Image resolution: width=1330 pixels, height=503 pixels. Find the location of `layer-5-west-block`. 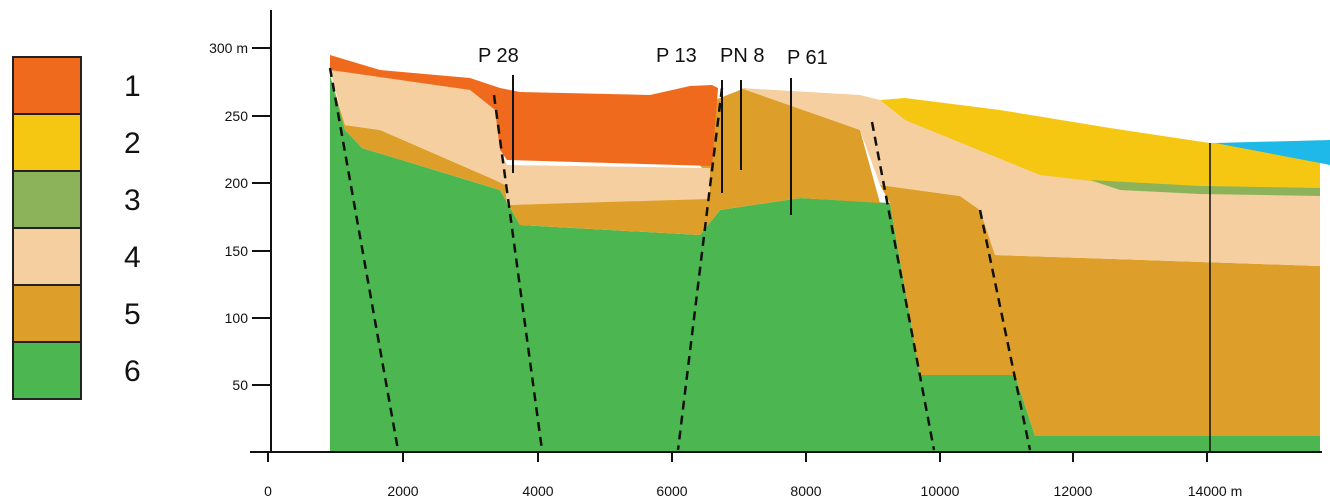

layer-5-west-block is located at coordinates (605, 155).